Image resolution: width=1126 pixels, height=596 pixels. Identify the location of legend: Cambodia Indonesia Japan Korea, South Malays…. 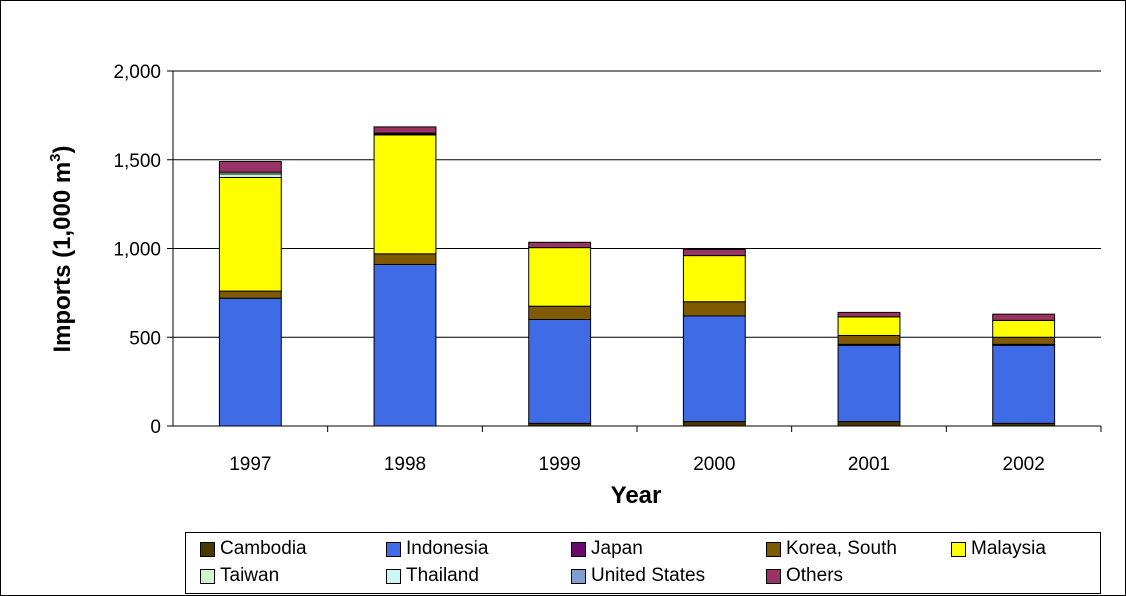
(643, 563).